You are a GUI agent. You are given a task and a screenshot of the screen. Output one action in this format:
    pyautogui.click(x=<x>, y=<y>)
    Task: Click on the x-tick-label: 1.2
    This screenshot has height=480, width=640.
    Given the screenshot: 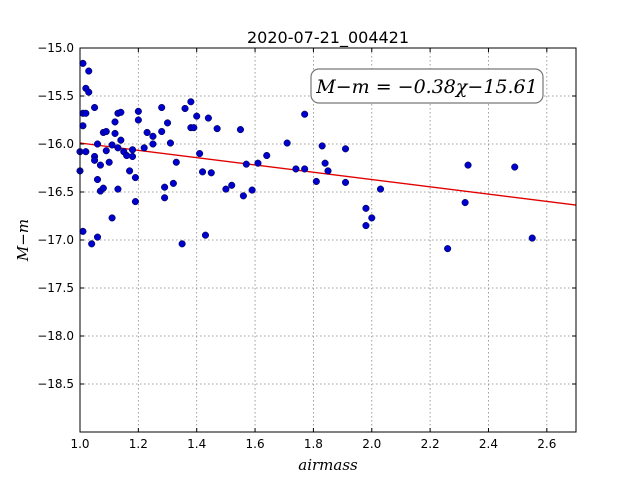 What is the action you would take?
    pyautogui.click(x=138, y=444)
    